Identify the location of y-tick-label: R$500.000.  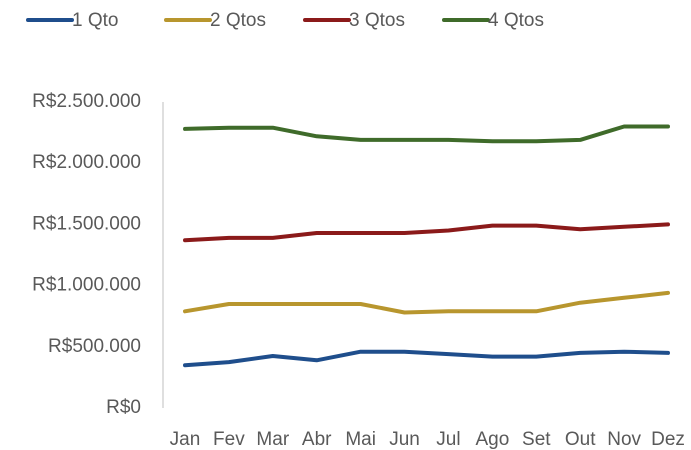
(94, 346).